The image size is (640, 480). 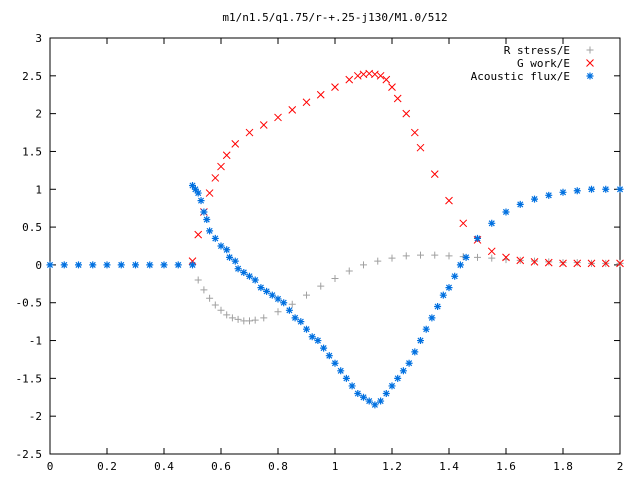 What do you see at coordinates (32, 227) in the screenshot?
I see `y-tick-label: 0.5` at bounding box center [32, 227].